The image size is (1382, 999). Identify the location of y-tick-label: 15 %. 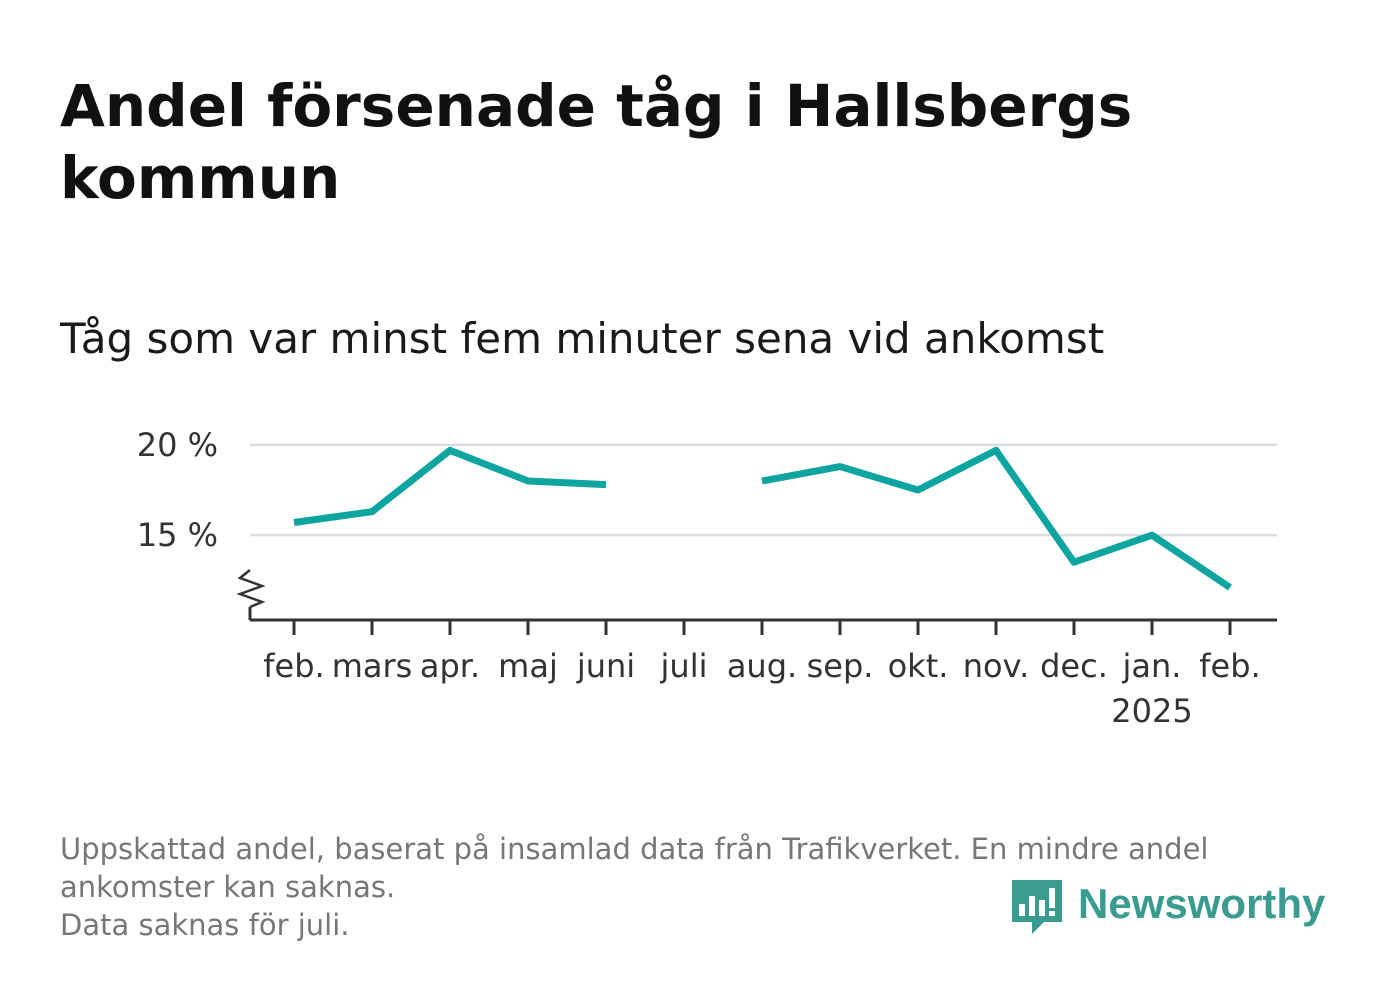
(177, 535).